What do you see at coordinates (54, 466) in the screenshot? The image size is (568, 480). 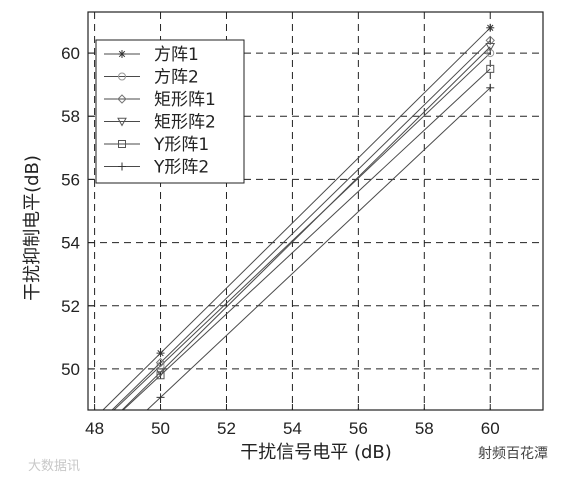 I see `watermark-left: 大数据讯` at bounding box center [54, 466].